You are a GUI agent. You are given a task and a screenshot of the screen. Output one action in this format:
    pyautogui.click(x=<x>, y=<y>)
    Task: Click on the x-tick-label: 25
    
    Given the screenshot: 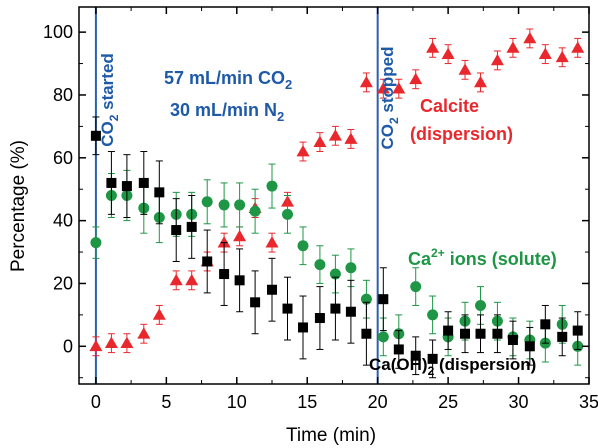 What is the action you would take?
    pyautogui.click(x=448, y=402)
    